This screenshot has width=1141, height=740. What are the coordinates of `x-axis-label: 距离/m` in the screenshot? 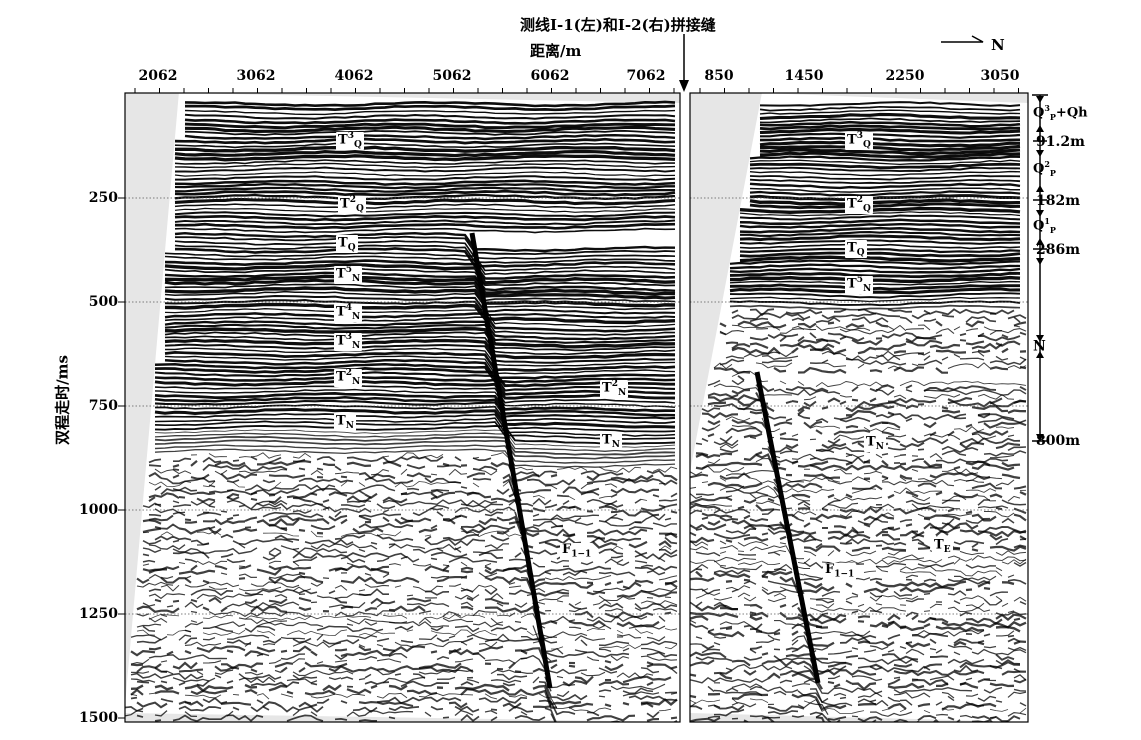 It's located at (556, 51).